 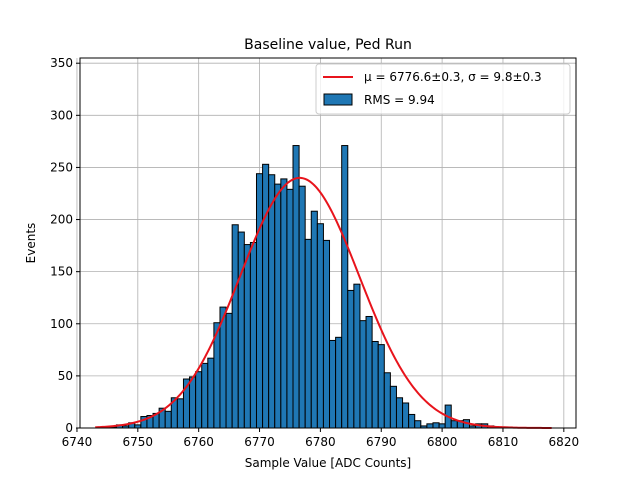 I want to click on x-axis-ticks: 6740 6750 6760 6770 6780 6790 6800 6810 6820, so click(x=320, y=438).